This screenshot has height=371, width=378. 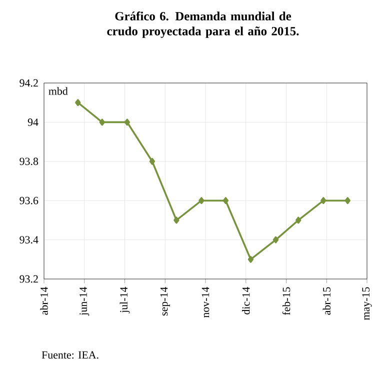 I want to click on x-tick-label: nov-14, so click(x=206, y=302).